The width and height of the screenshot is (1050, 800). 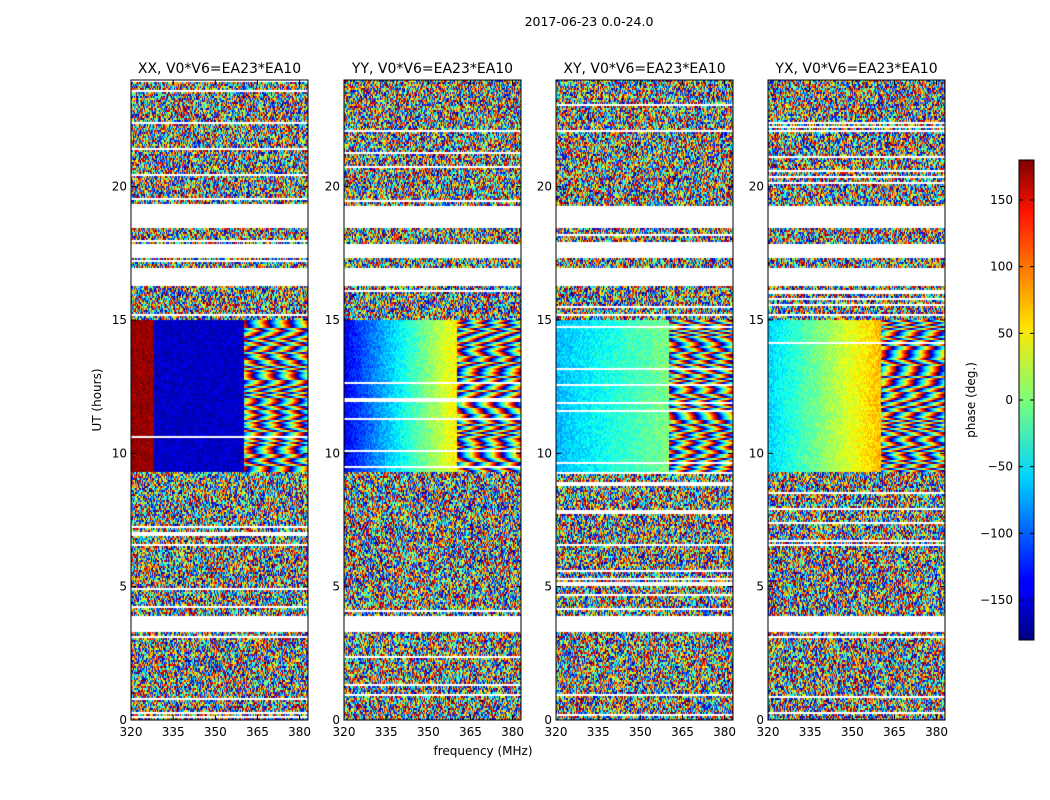 I want to click on panel-title: XY, V0*V6=EA23*EA10, so click(x=644, y=69).